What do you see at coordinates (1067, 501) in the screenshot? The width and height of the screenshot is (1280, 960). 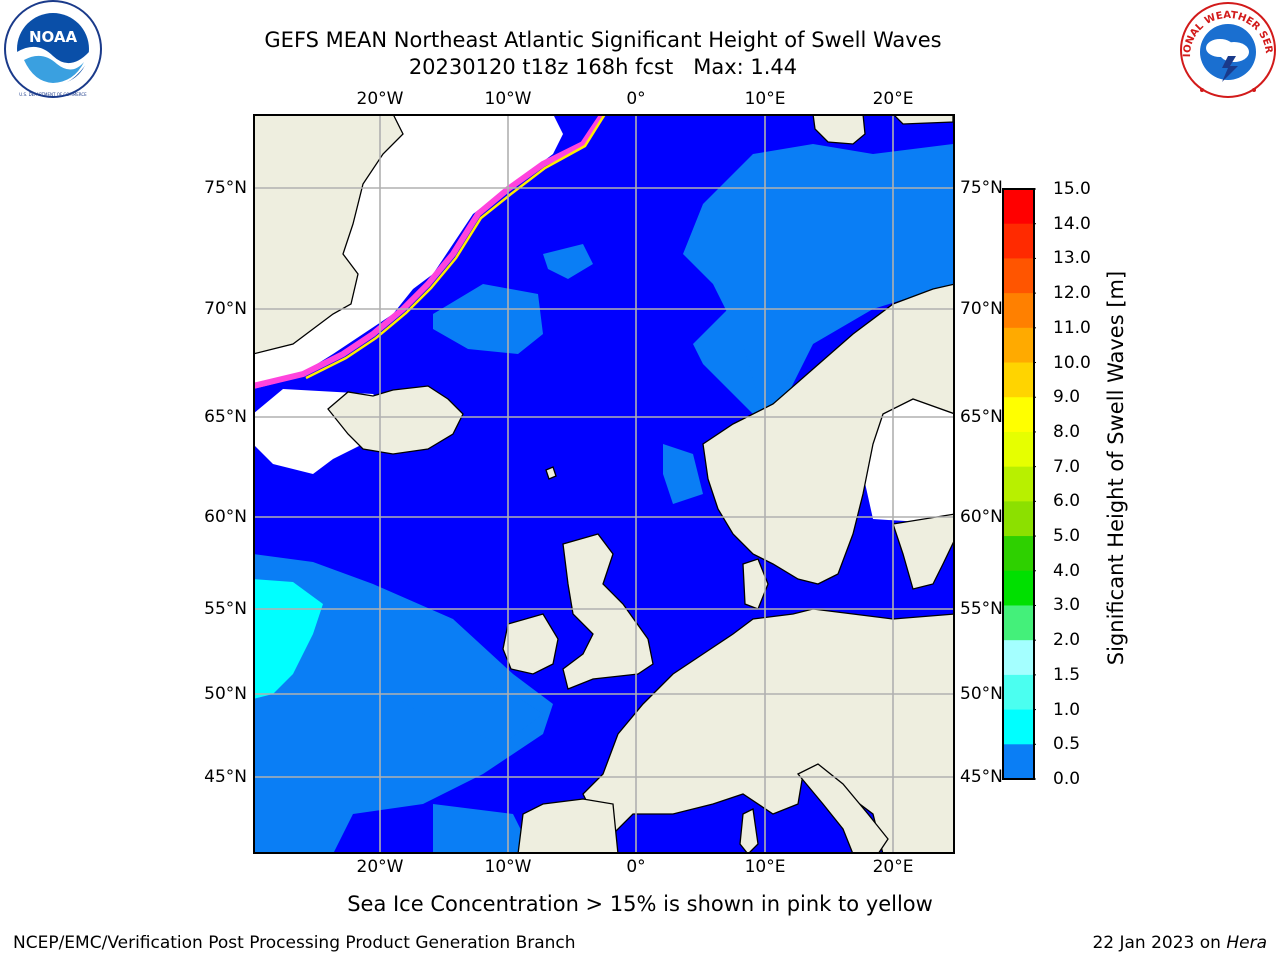 I see `colorbar-tick-label: 6.0` at bounding box center [1067, 501].